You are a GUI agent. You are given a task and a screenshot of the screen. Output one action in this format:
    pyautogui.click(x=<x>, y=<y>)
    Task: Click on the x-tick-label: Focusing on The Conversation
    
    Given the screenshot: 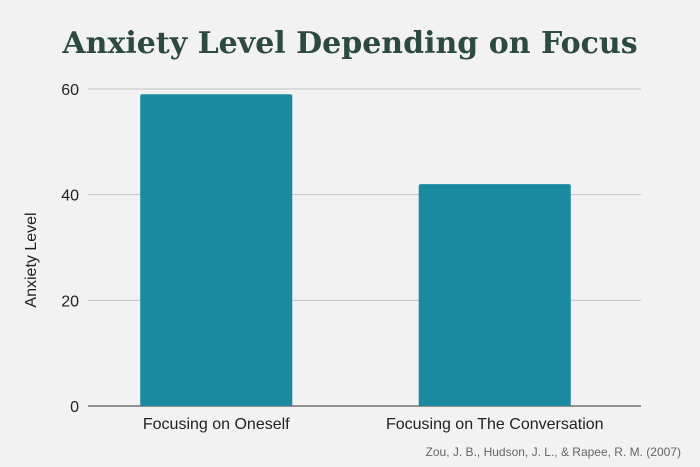 What is the action you would take?
    pyautogui.click(x=495, y=424)
    